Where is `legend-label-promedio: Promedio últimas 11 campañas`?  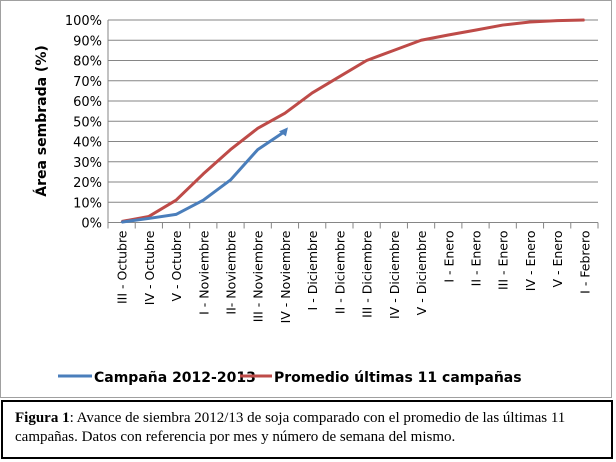 legend-label-promedio: Promedio últimas 11 campañas is located at coordinates (398, 378).